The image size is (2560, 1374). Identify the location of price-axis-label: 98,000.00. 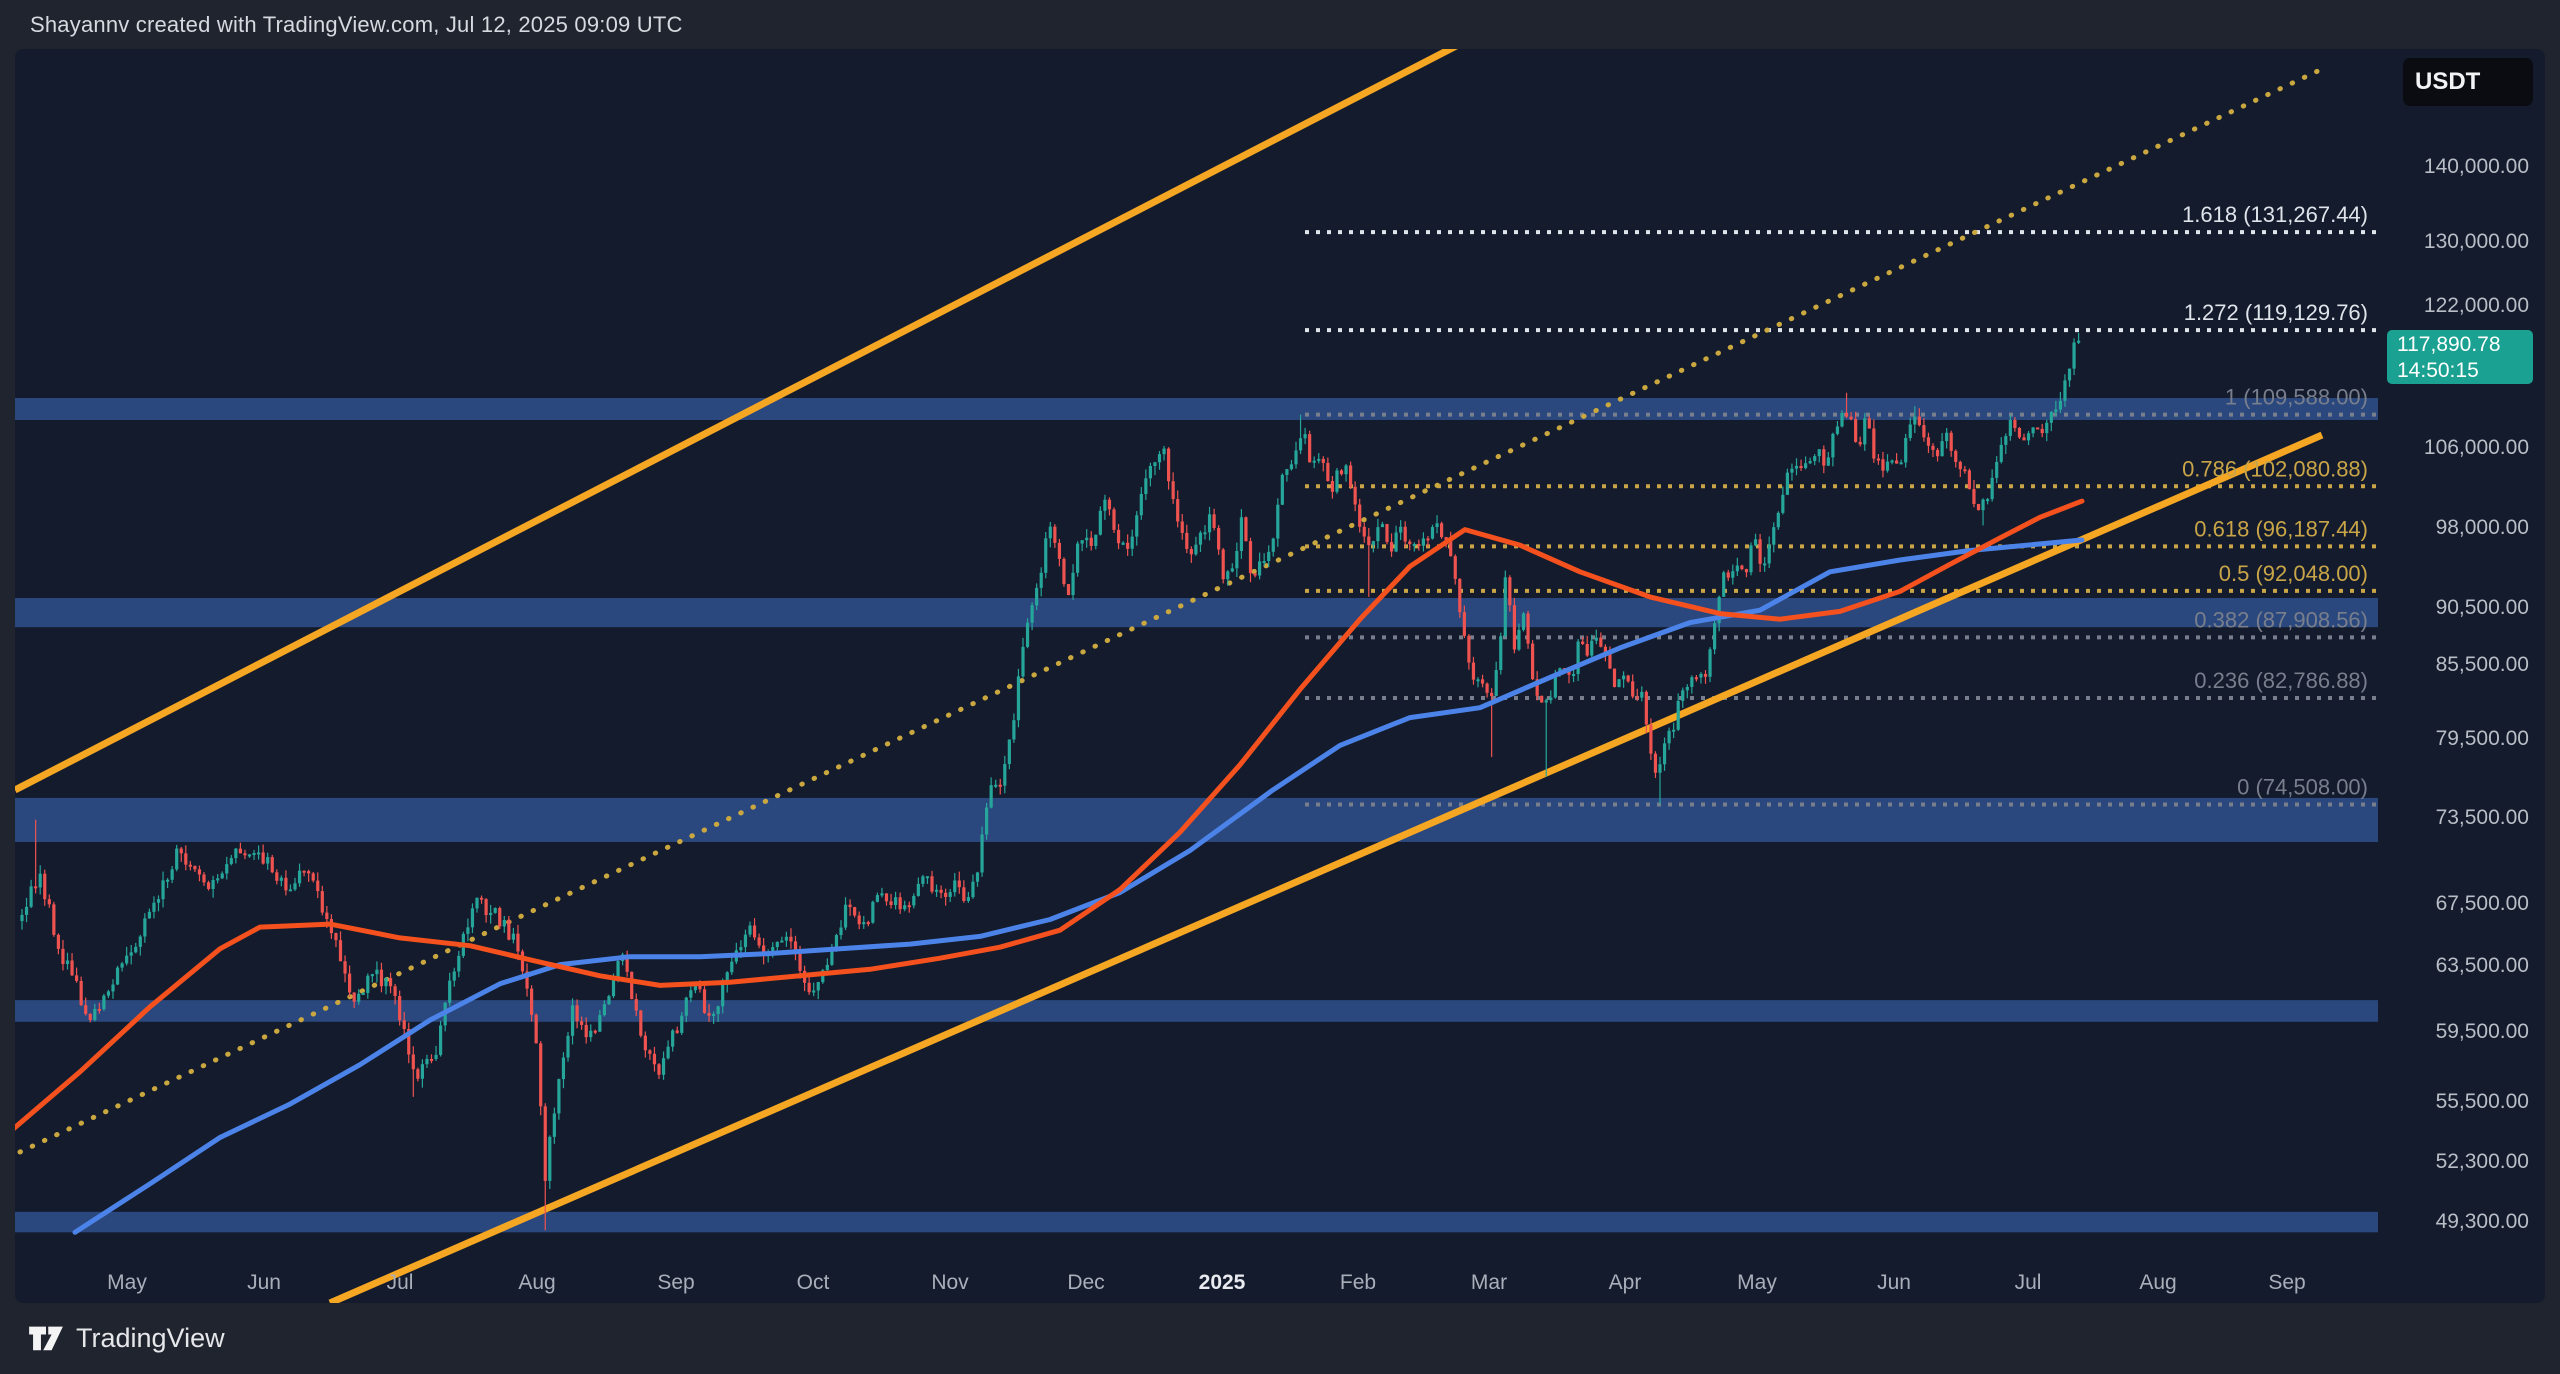
(2482, 527).